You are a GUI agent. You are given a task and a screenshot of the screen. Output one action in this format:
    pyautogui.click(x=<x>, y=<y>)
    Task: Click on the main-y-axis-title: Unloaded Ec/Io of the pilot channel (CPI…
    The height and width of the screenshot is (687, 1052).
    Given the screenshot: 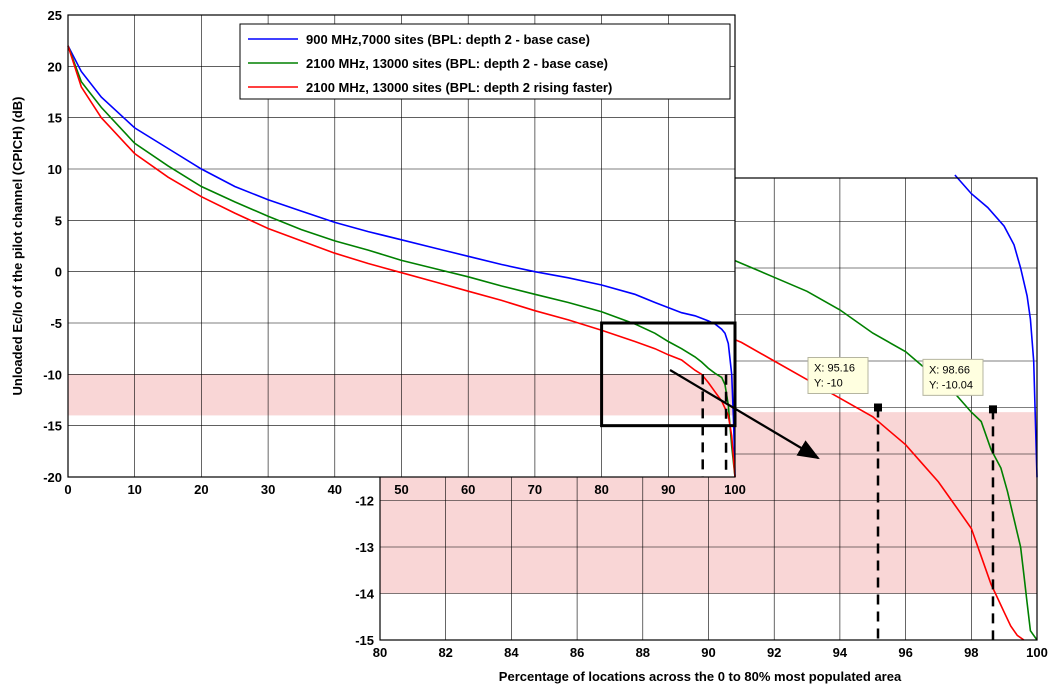 What is the action you would take?
    pyautogui.click(x=17, y=246)
    